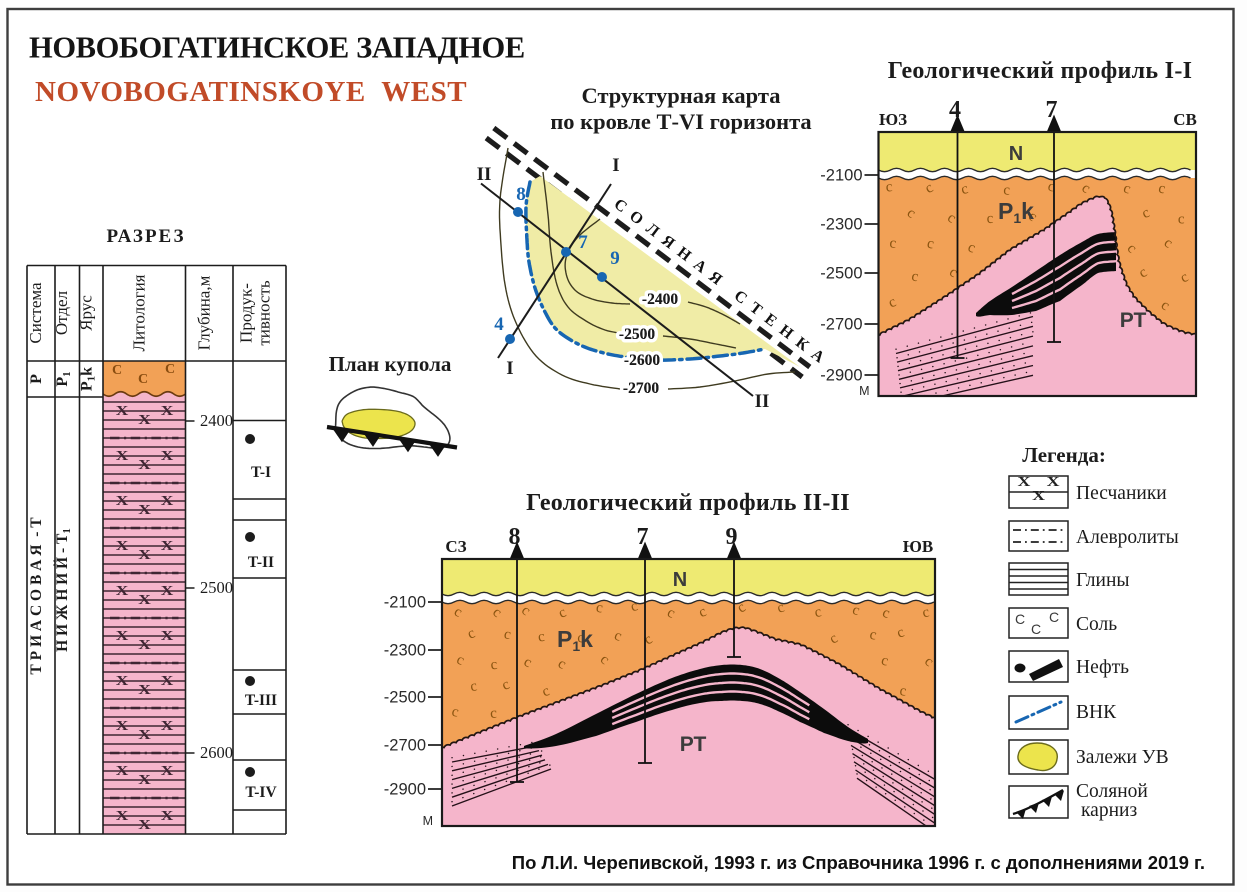 The width and height of the screenshot is (1247, 892). What do you see at coordinates (642, 360) in the screenshot?
I see `svg-text: -2600` at bounding box center [642, 360].